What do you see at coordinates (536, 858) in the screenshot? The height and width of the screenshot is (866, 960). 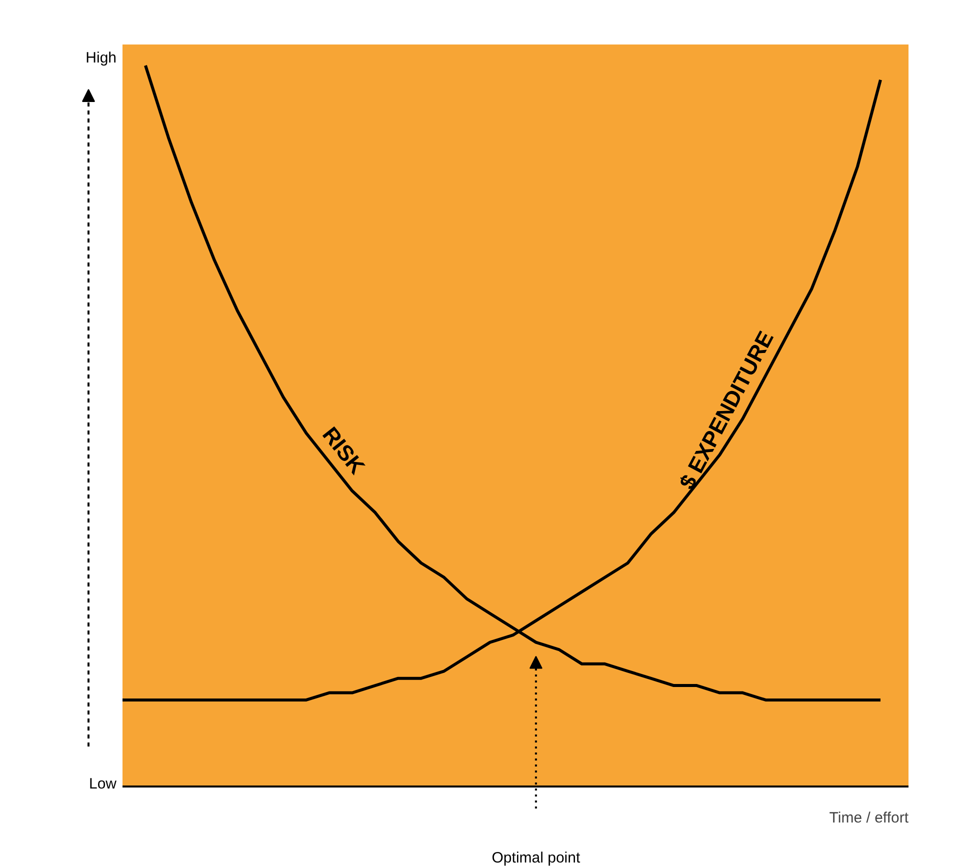 I see `text: Optimal point` at bounding box center [536, 858].